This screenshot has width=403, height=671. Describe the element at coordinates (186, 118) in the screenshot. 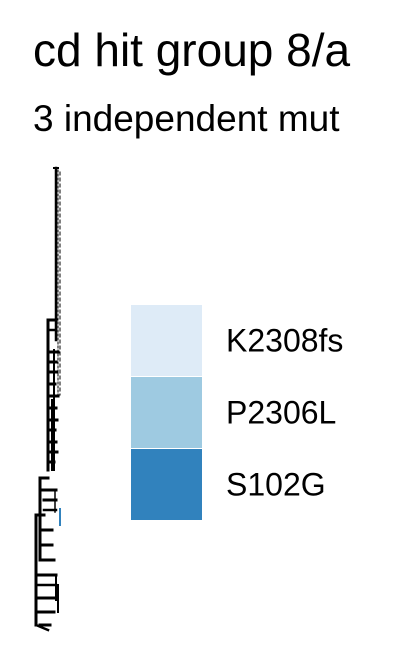

I see `chart-subtitle: 3 independent mut` at that location.